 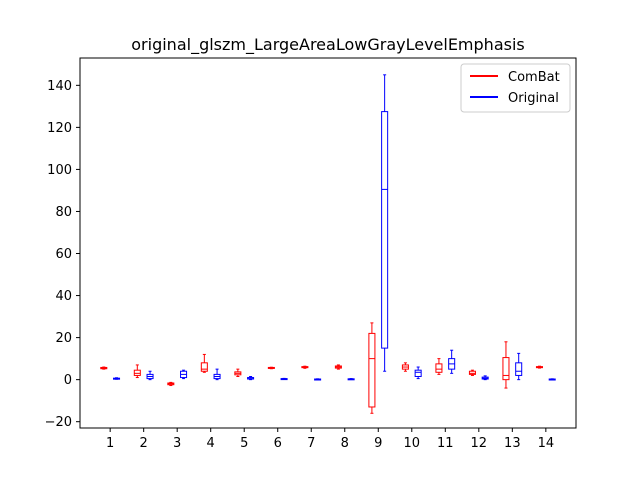 I want to click on y-tick-label: −20, so click(x=58, y=422).